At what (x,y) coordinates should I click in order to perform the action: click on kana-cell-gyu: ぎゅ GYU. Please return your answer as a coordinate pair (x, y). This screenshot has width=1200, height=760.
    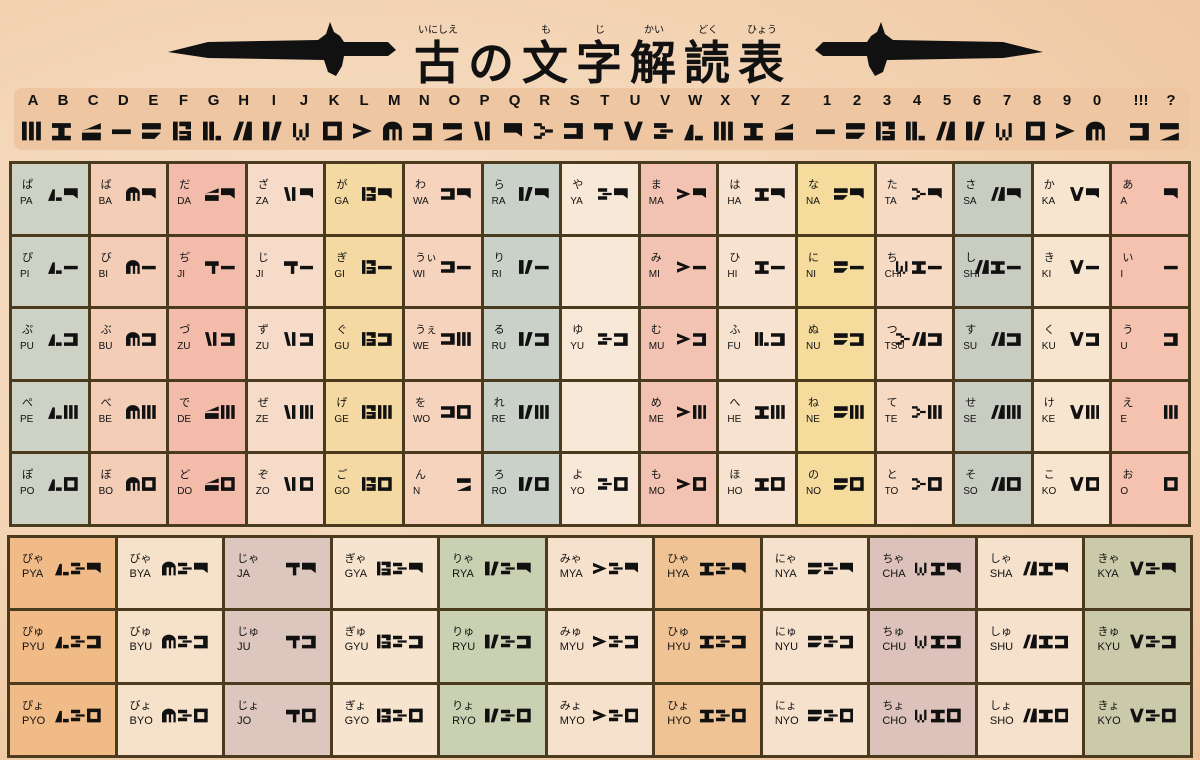
    Looking at the image, I should click on (385, 646).